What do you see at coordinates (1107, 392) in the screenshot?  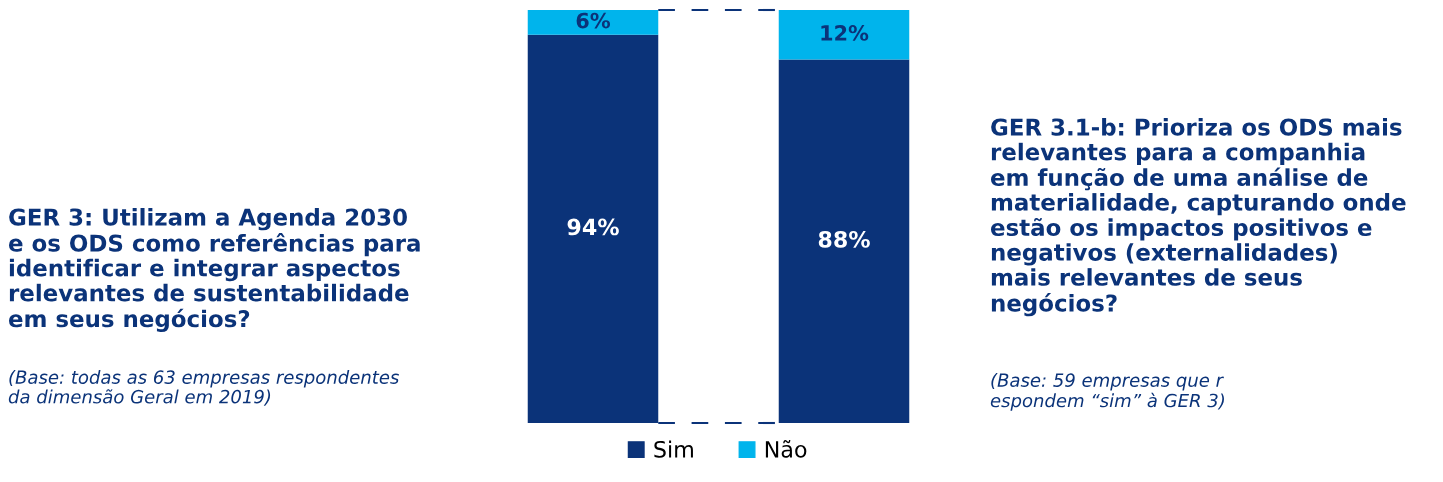 I see `text: (Base: 59 empresas que r espondem “sim” à GER 3)` at bounding box center [1107, 392].